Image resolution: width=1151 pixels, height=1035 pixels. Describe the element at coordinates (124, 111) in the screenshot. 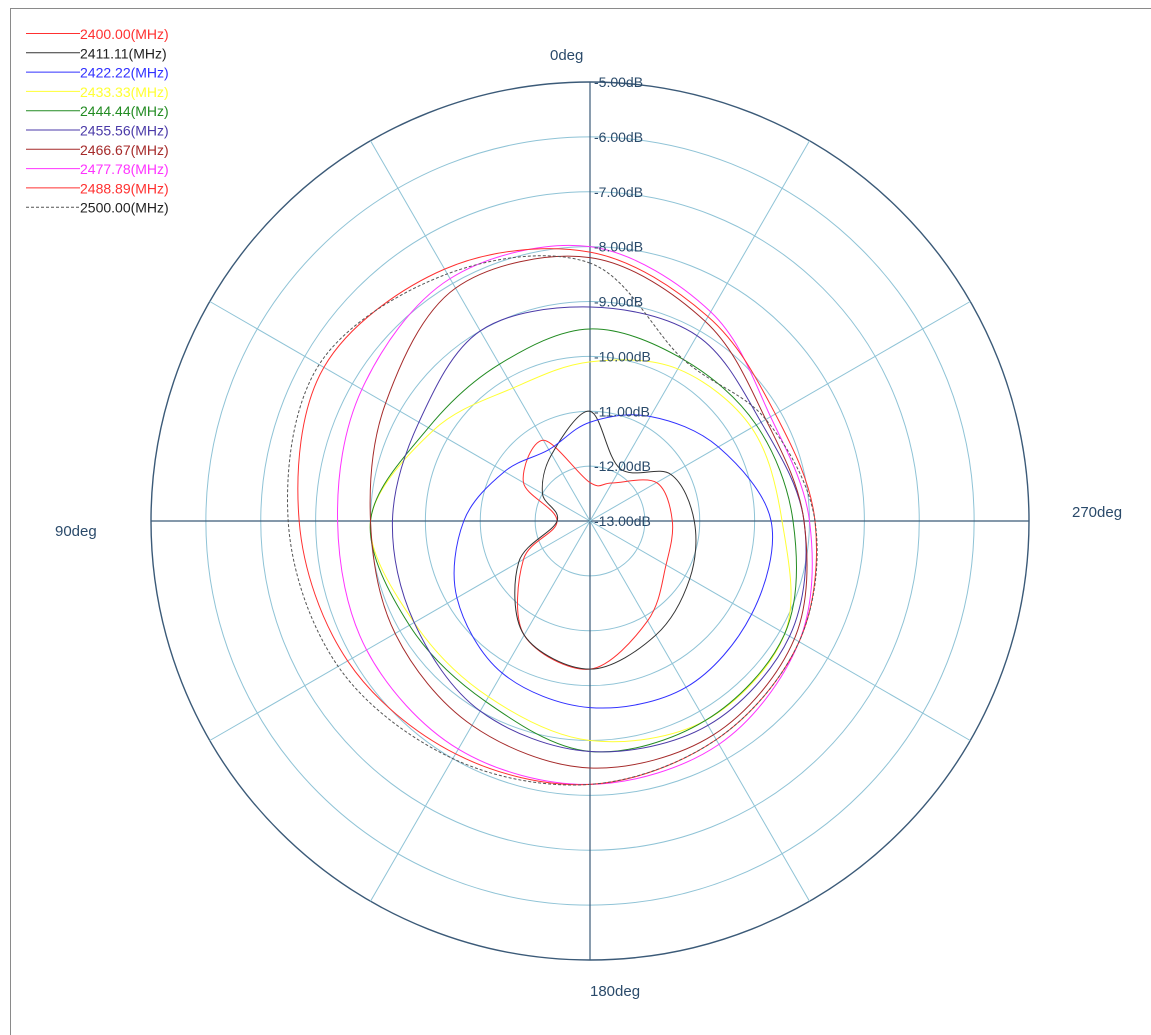

I see `legend-label: 2444.44(MHz)` at that location.